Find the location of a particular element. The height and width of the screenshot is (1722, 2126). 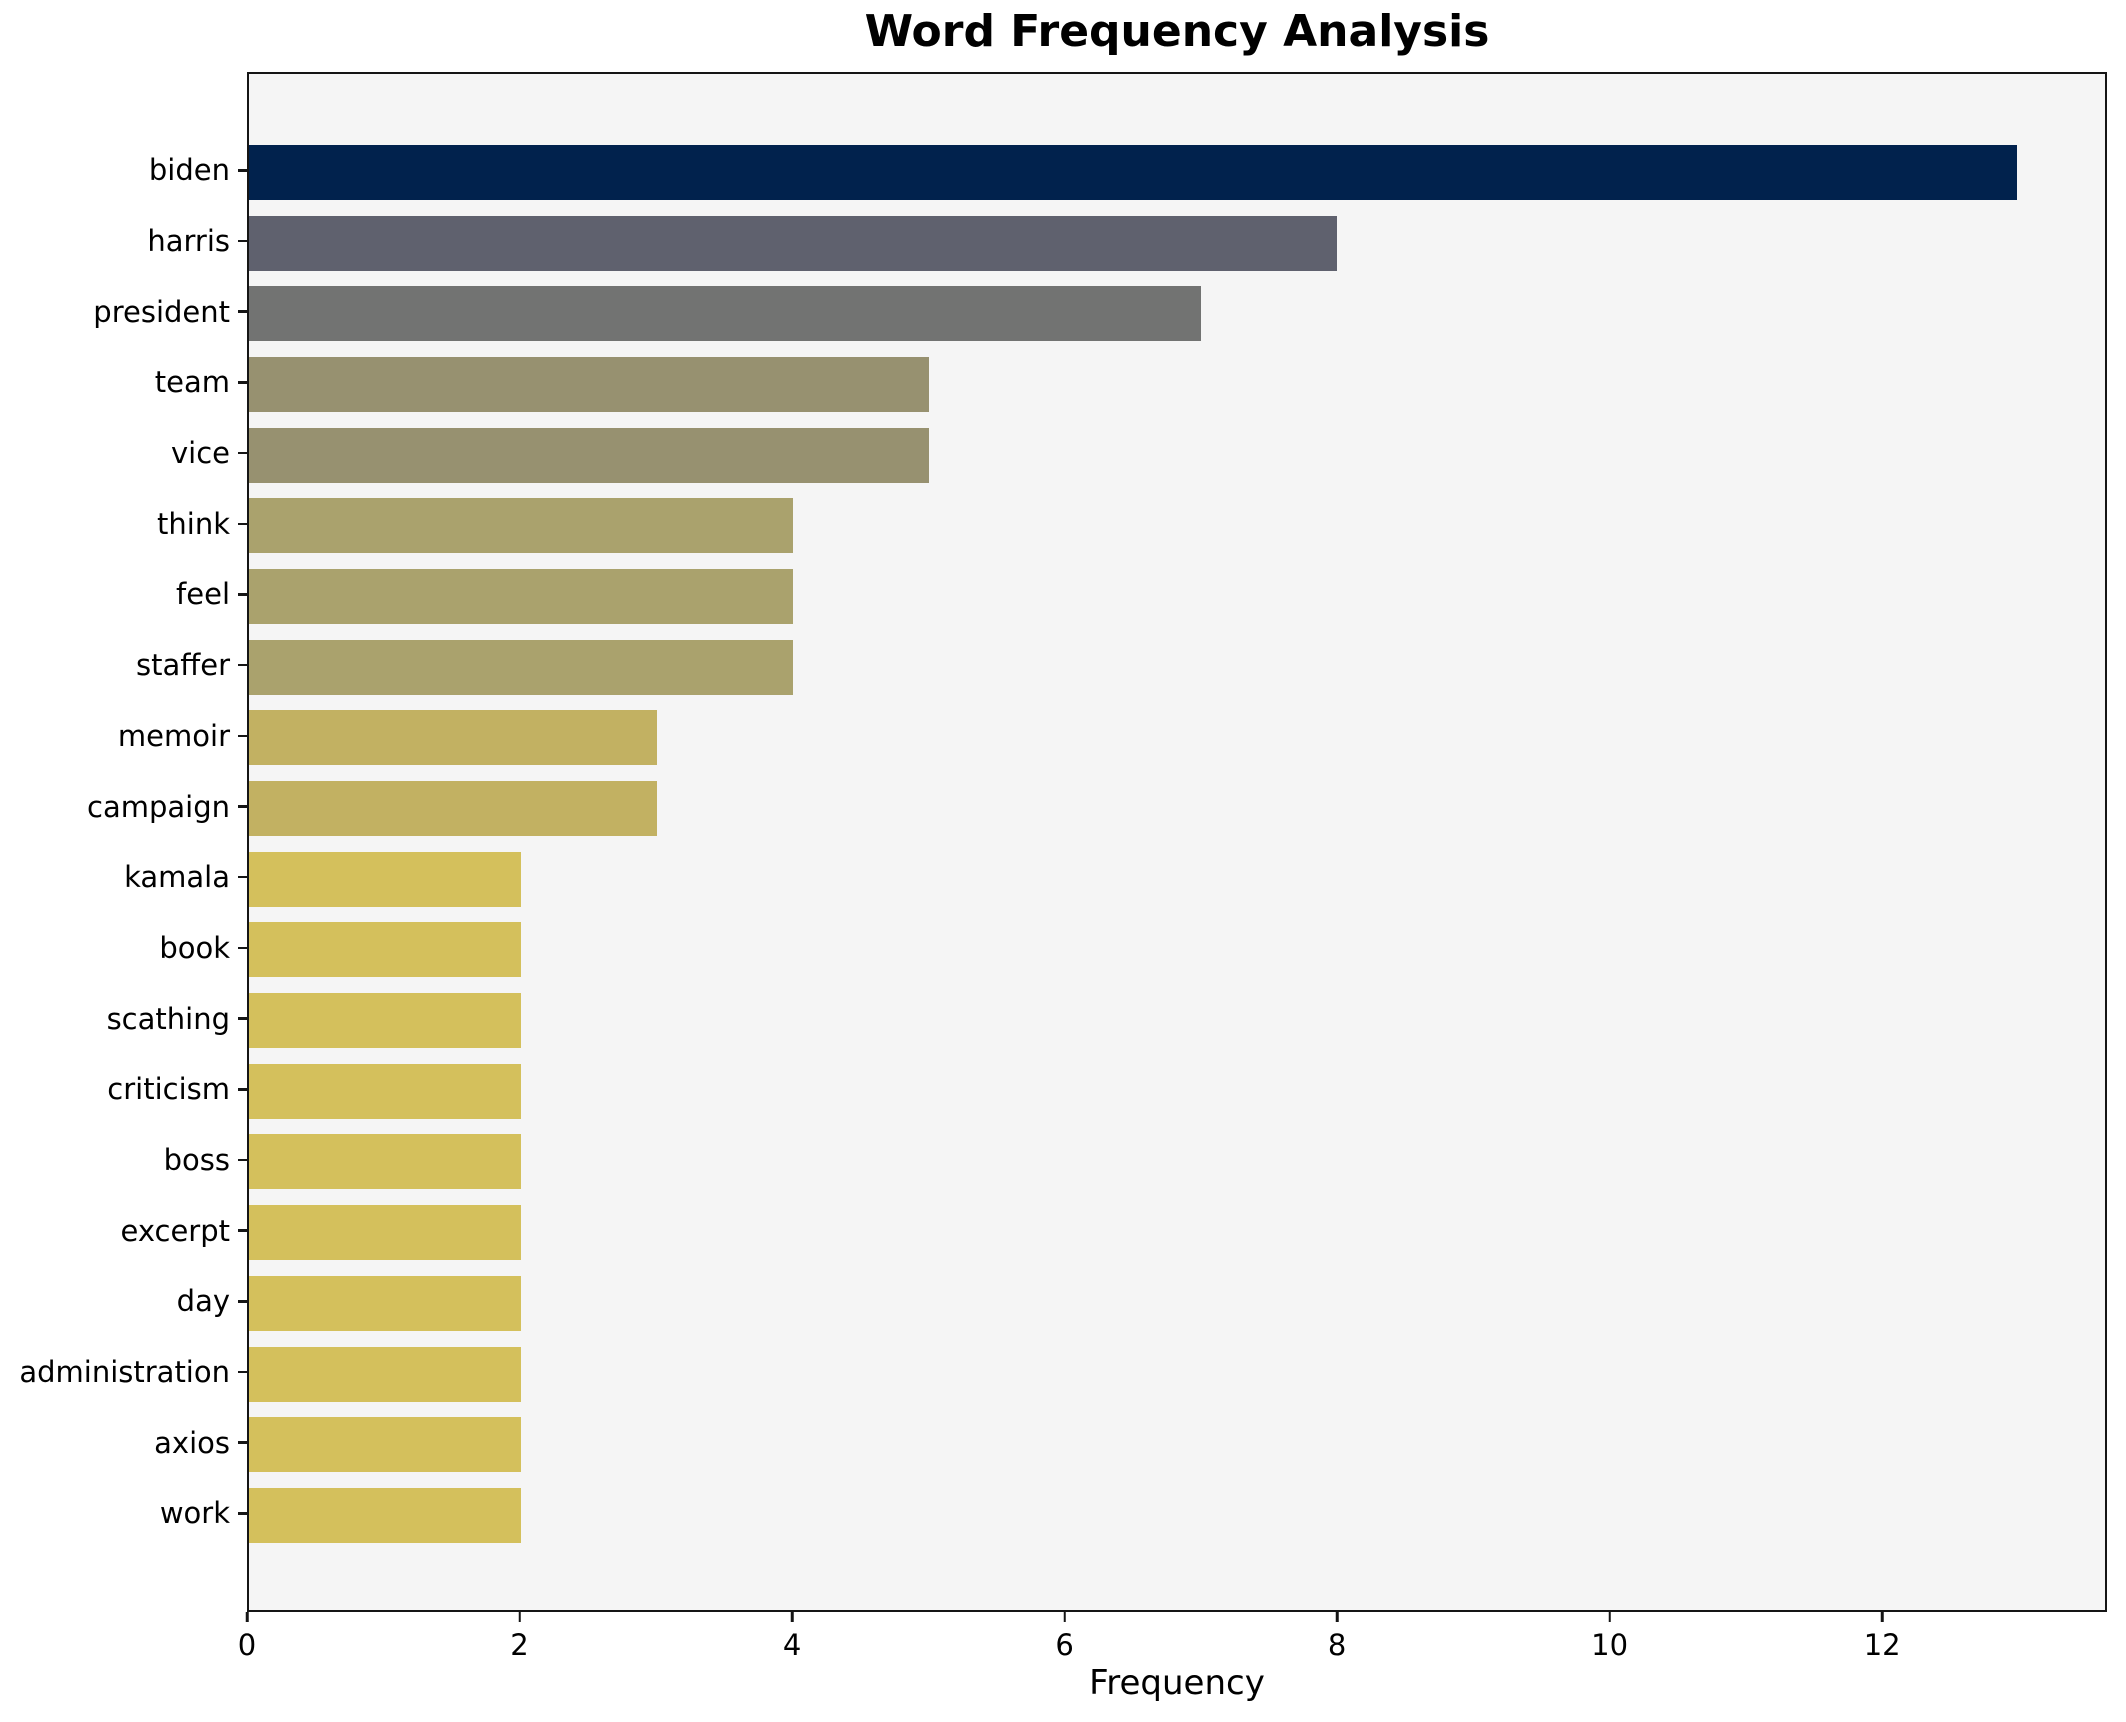

y-label-row: campaign is located at coordinates (123, 806).